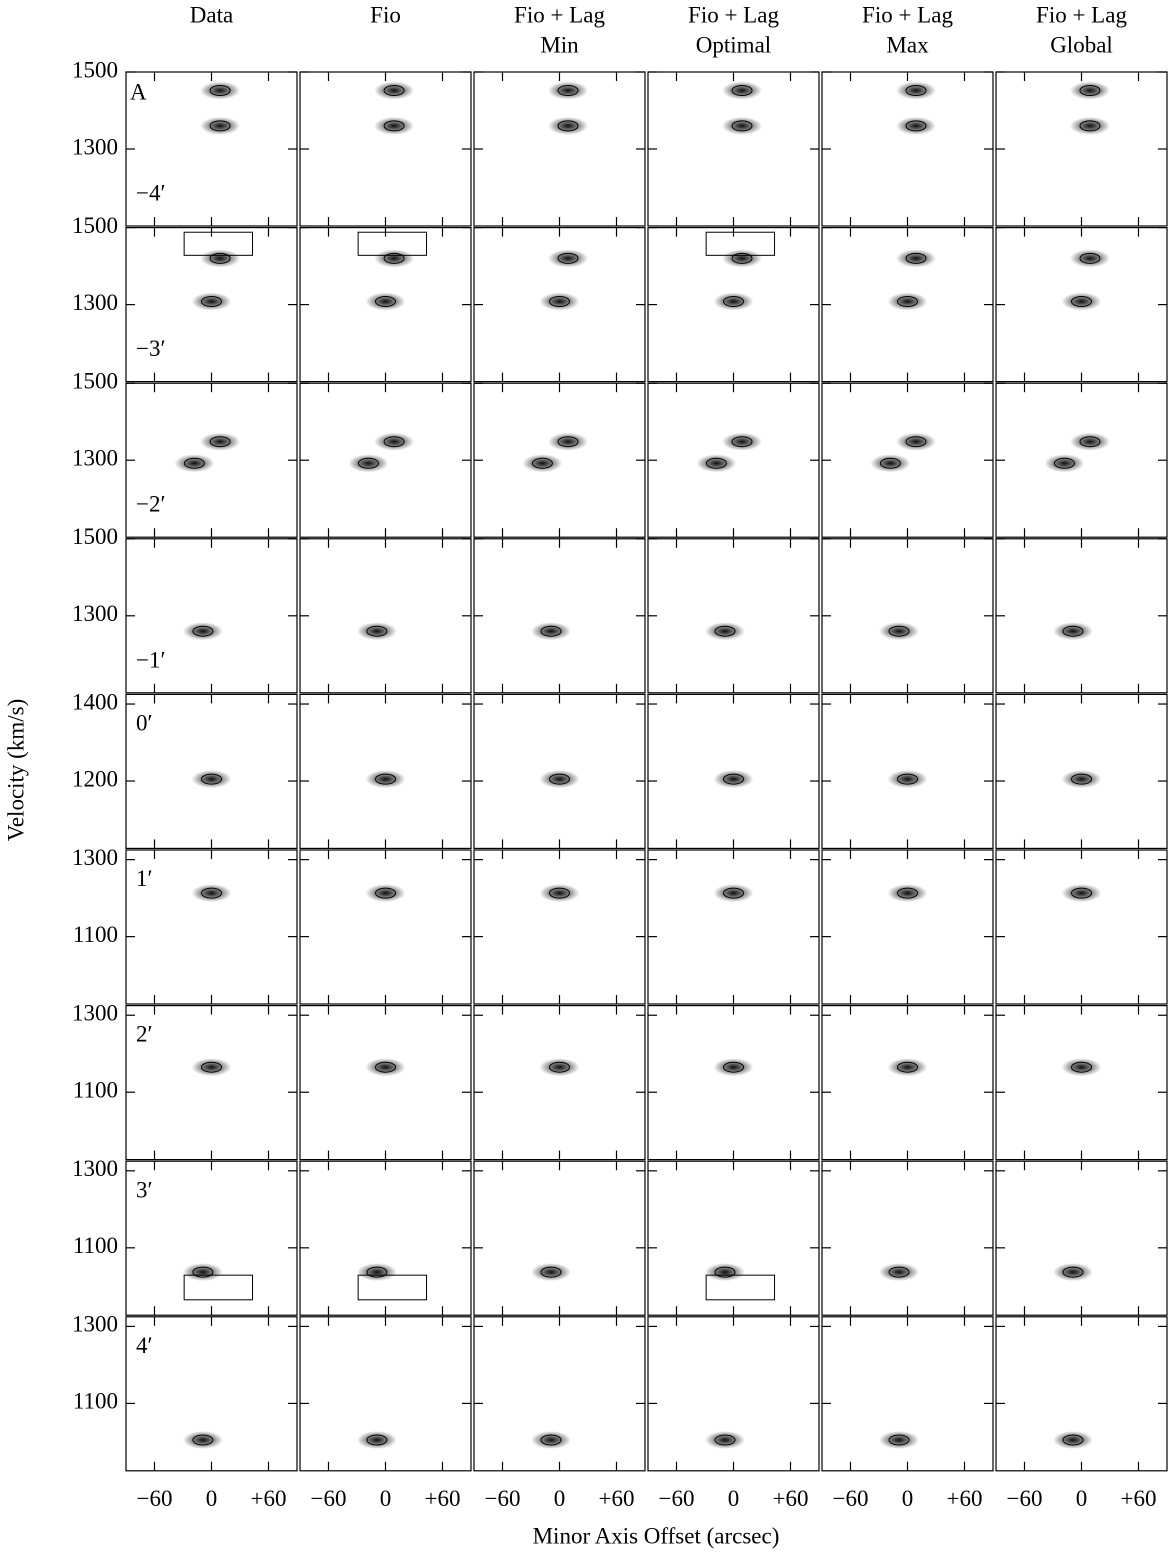  What do you see at coordinates (1081, 44) in the screenshot?
I see `column-subtitle: Global` at bounding box center [1081, 44].